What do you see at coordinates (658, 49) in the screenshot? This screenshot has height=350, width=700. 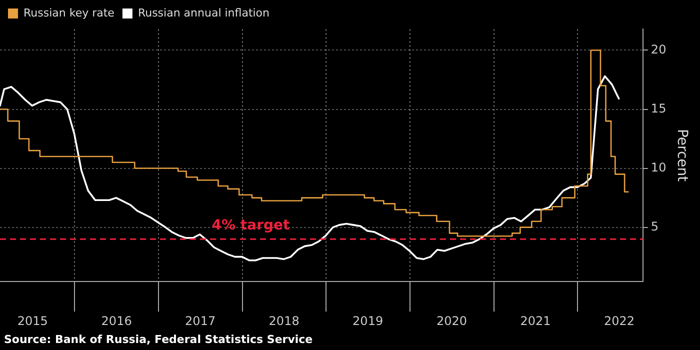 I see `y-tick-label: 20` at bounding box center [658, 49].